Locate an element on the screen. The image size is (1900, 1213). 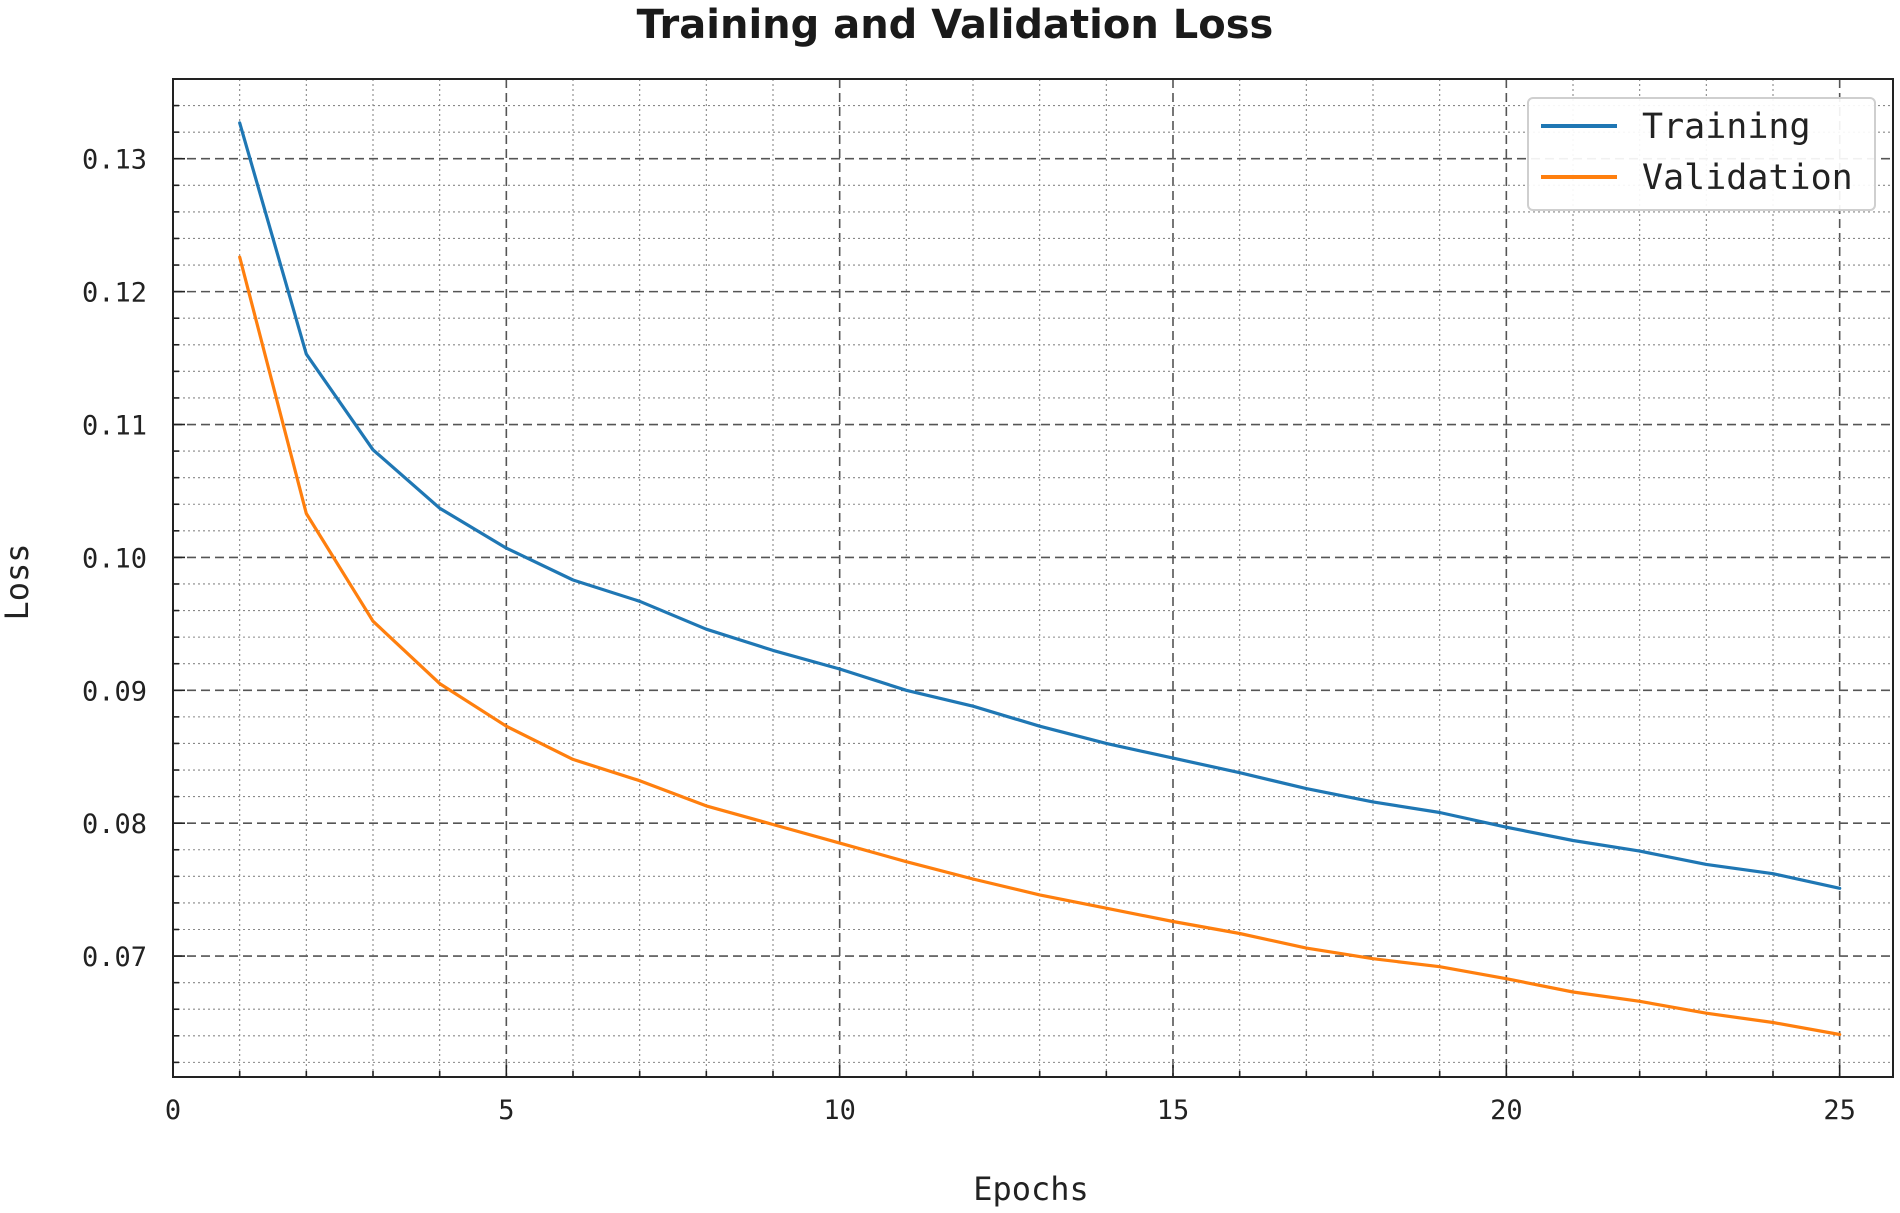
chart-title: Training and Validation Loss is located at coordinates (955, 25).